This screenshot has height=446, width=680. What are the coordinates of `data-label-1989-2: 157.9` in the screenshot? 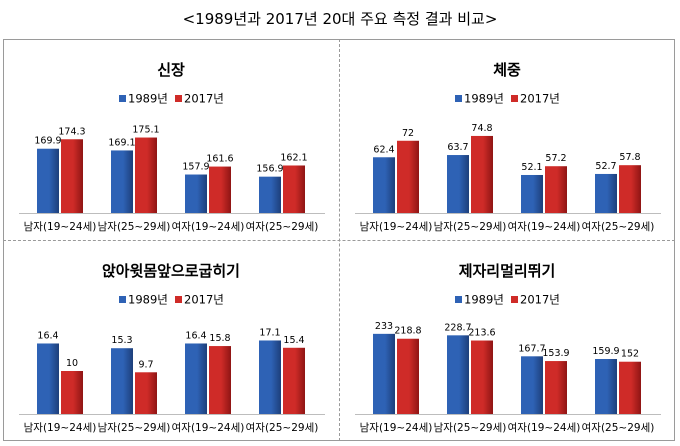 It's located at (195, 167).